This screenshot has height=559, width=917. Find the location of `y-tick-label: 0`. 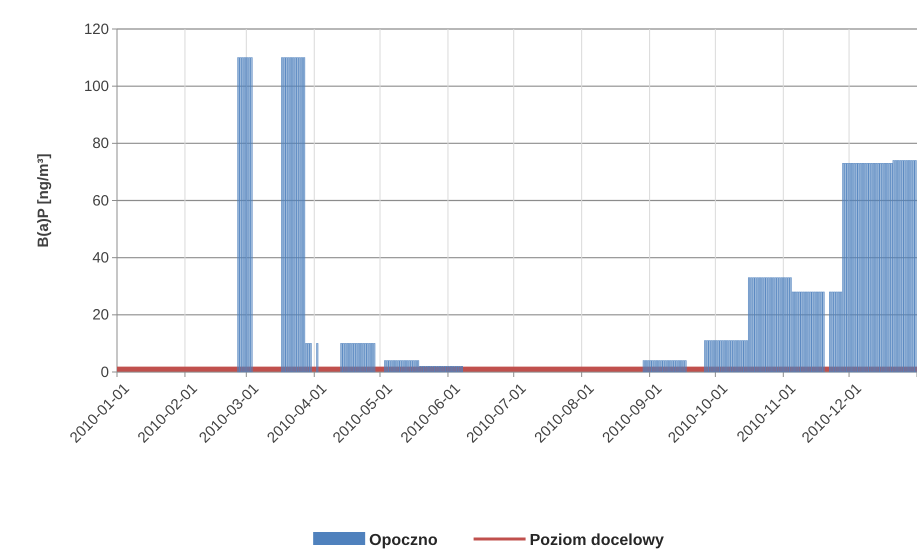

y-tick-label: 0 is located at coordinates (104, 372).